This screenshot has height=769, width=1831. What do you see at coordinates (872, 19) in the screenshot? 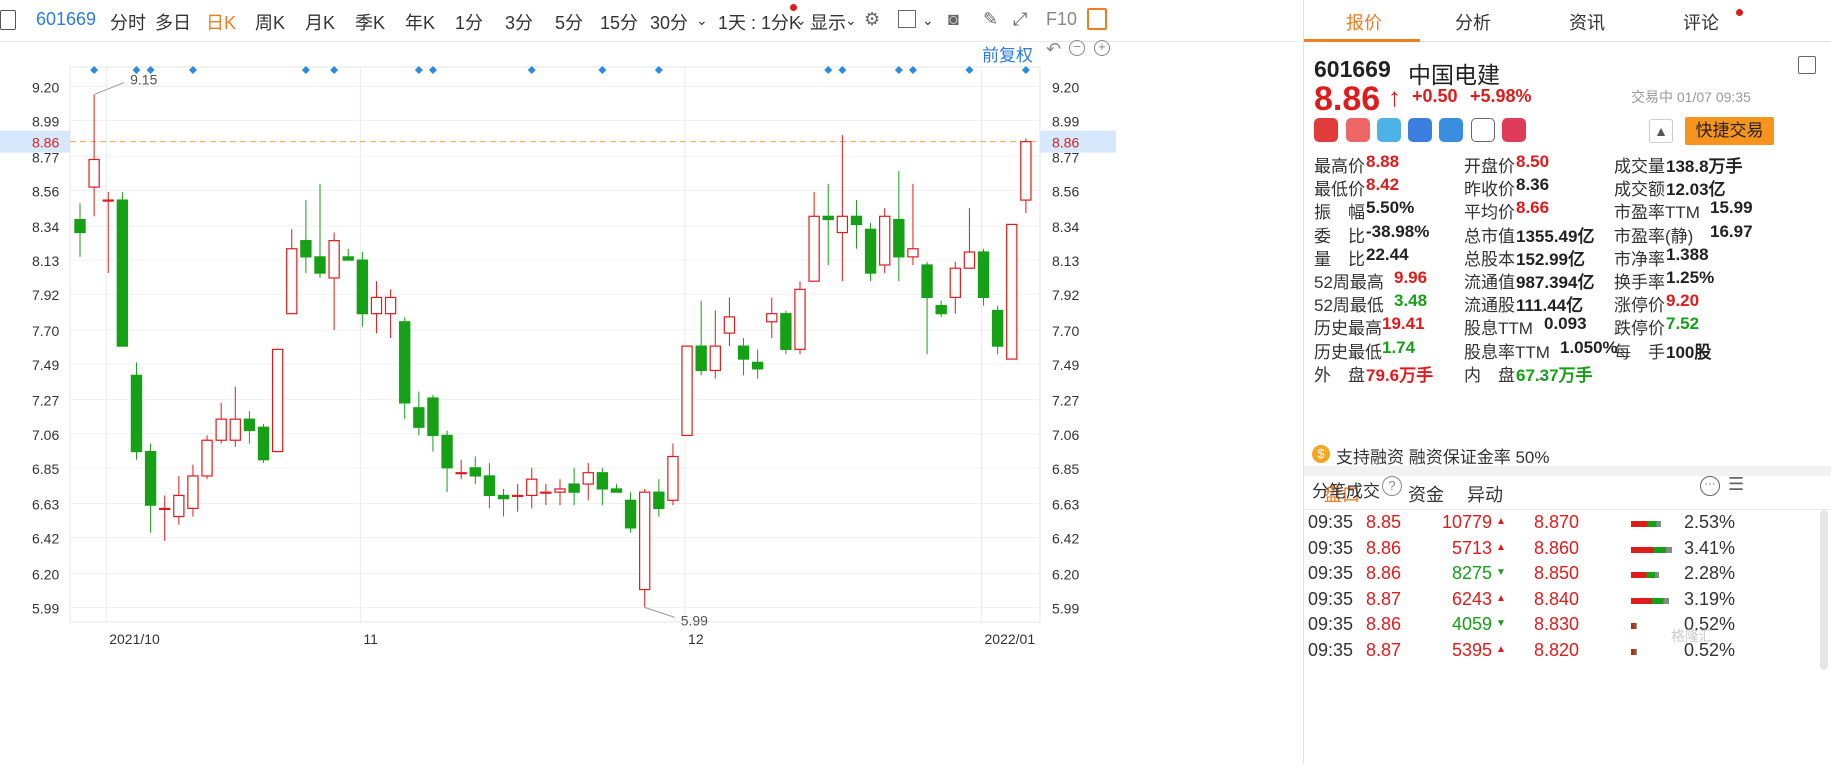
I see `gear-icon: ⚙` at bounding box center [872, 19].